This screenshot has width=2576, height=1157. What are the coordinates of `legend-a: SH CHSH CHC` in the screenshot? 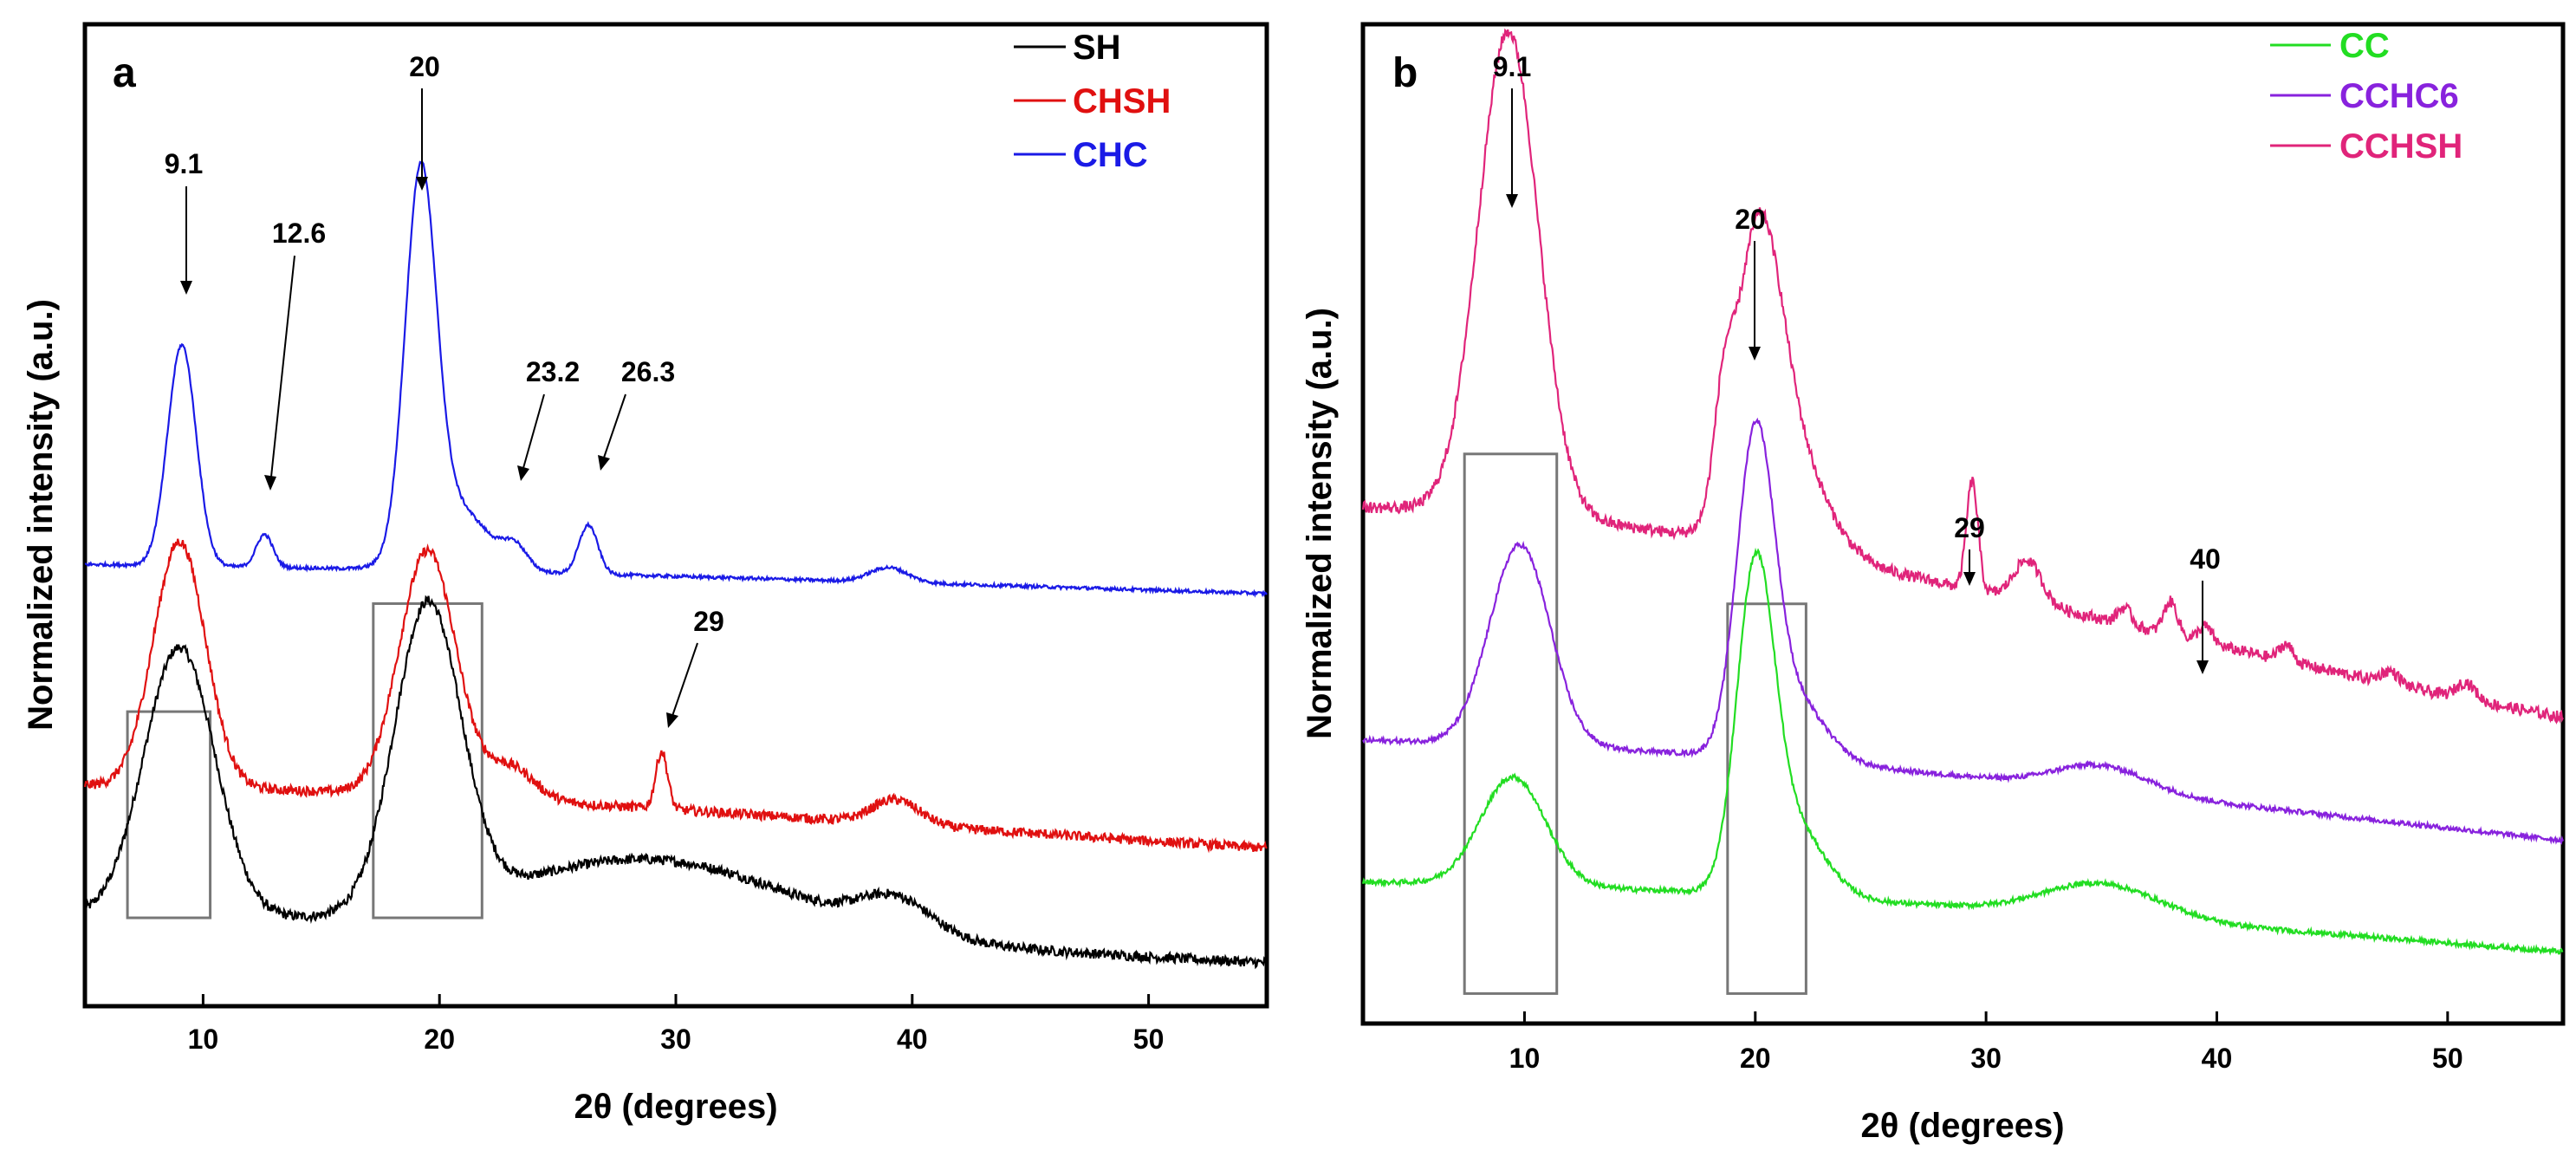 It's located at (1092, 101).